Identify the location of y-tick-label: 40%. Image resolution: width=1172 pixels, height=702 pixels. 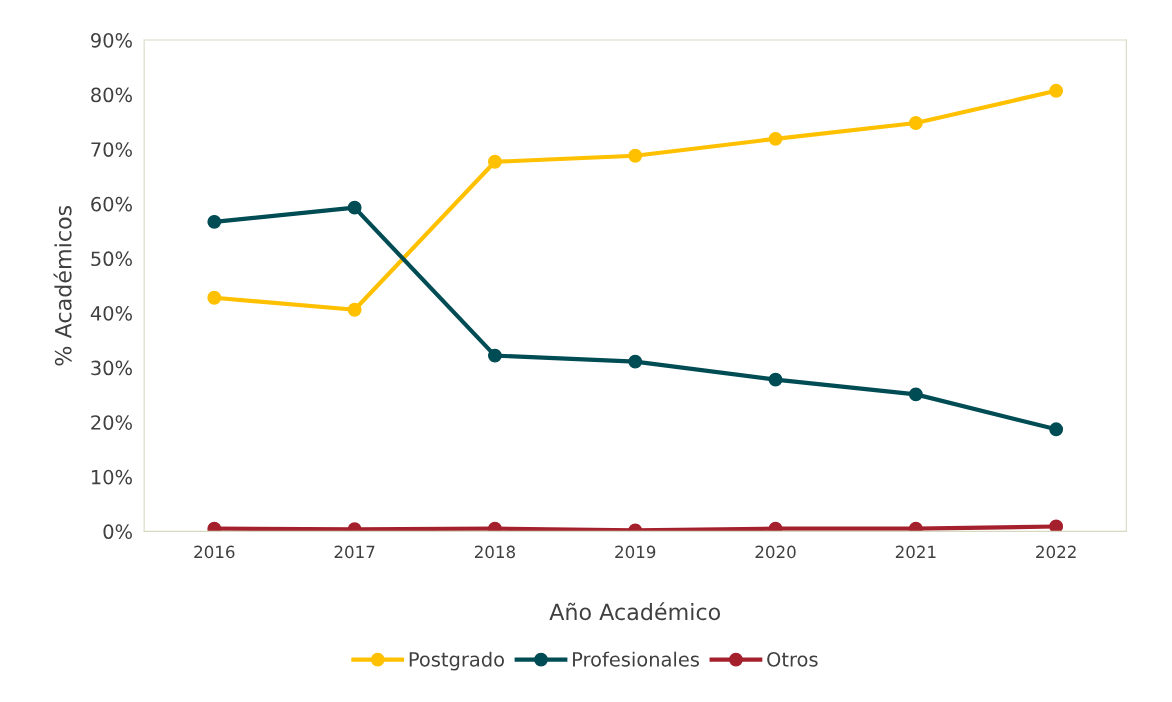
(111, 313).